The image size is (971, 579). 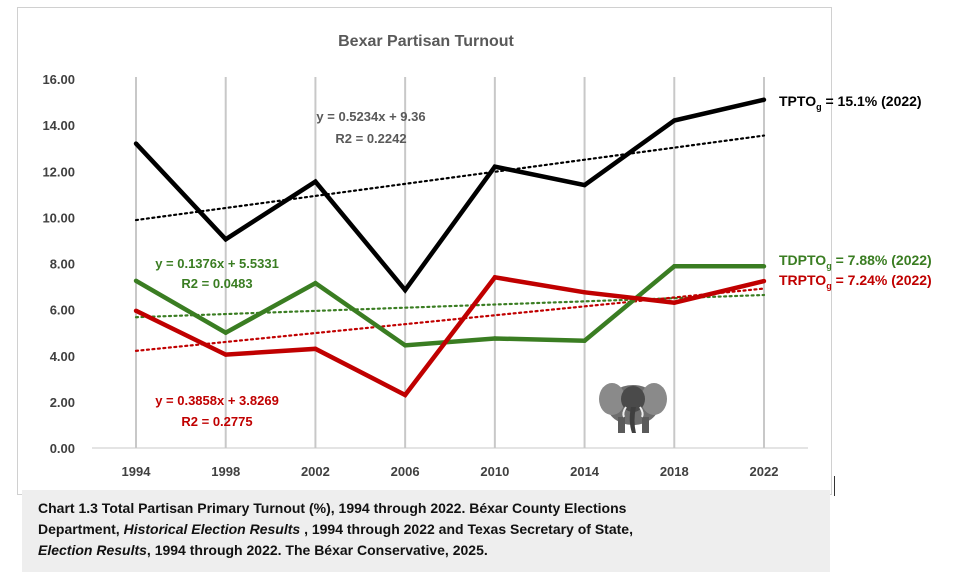 I want to click on y-axis-ticks: 0.00 2.00 4.00 6.00 8.00 10.00 12.00 14.00 16.00, so click(x=58, y=264).